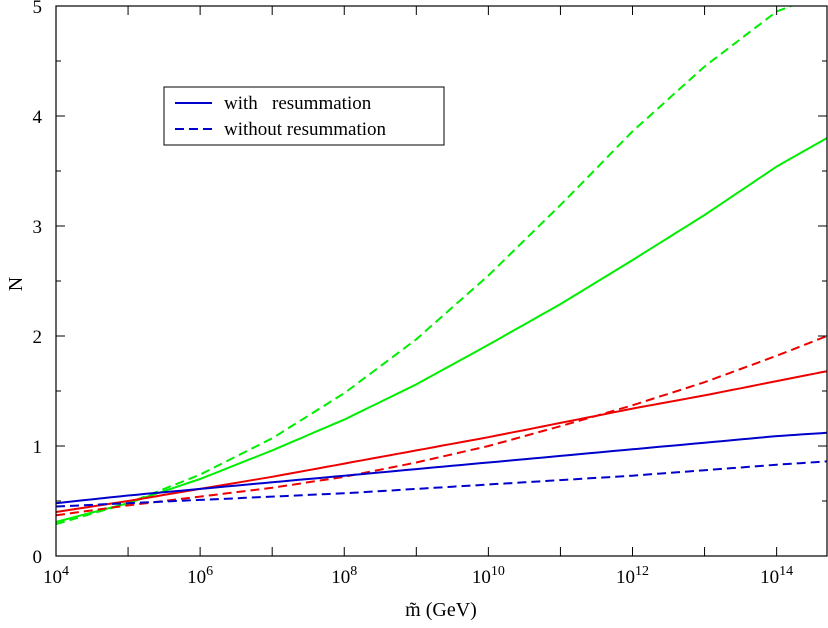 The width and height of the screenshot is (828, 628). Describe the element at coordinates (200, 576) in the screenshot. I see `x-tick-label: 10⁶` at that location.